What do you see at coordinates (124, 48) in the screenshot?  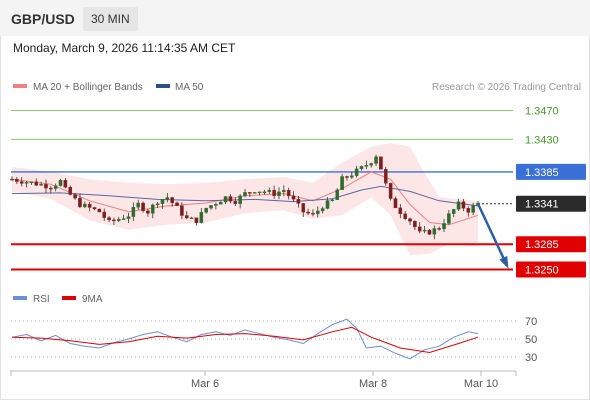 I see `datetime-label: Monday, March 9, 2026 11:14:35 AM CET` at bounding box center [124, 48].